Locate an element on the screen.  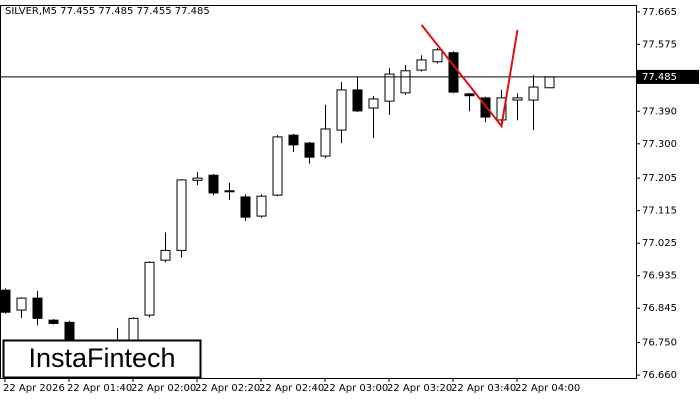
y-tick-label: 77.390 is located at coordinates (659, 111).